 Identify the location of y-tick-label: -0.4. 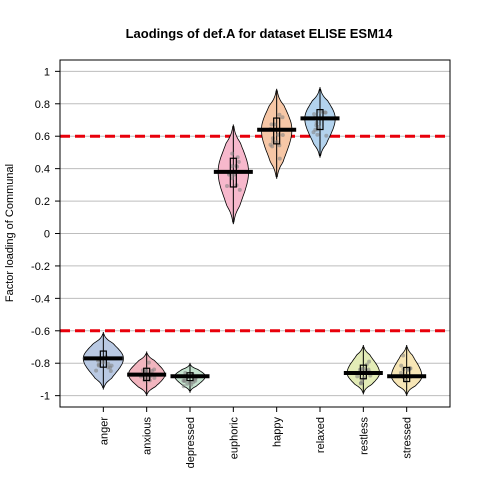
(40, 299).